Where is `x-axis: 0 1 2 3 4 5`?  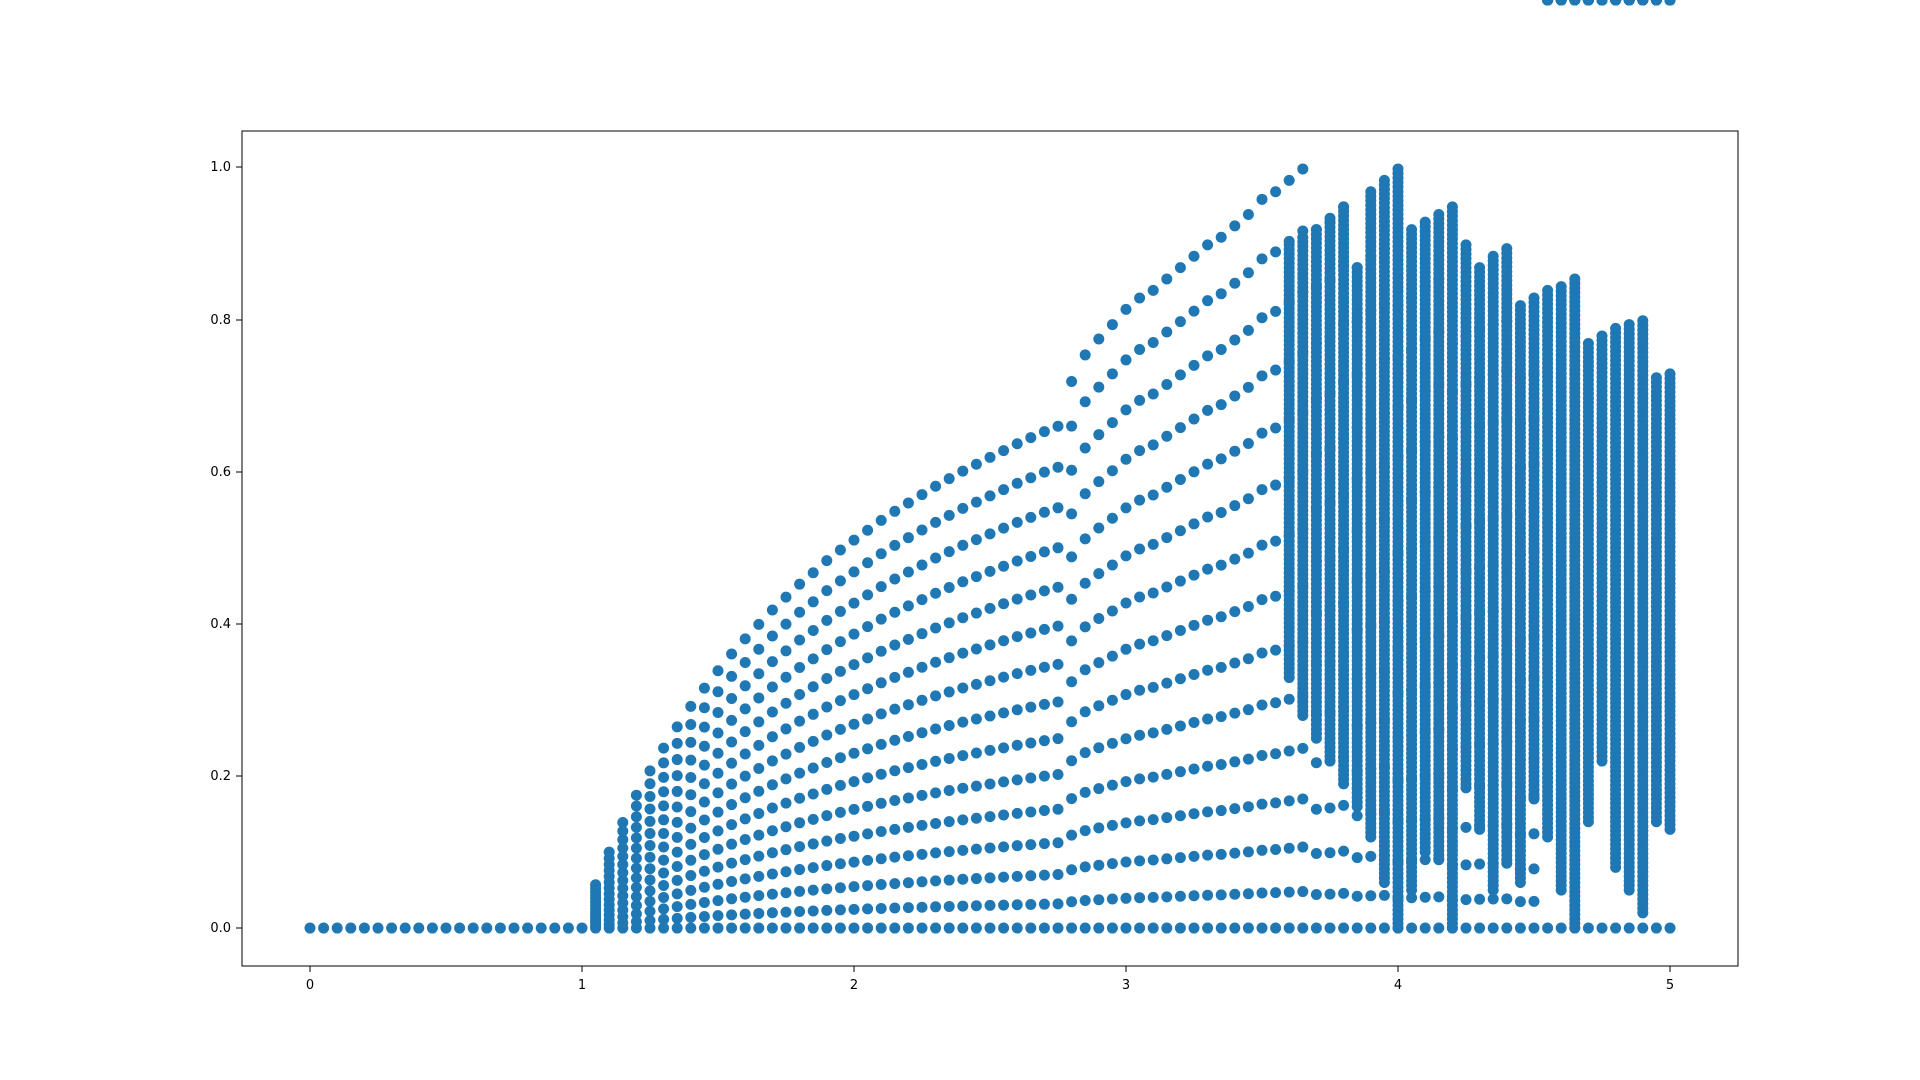 x-axis: 0 1 2 3 4 5 is located at coordinates (990, 979).